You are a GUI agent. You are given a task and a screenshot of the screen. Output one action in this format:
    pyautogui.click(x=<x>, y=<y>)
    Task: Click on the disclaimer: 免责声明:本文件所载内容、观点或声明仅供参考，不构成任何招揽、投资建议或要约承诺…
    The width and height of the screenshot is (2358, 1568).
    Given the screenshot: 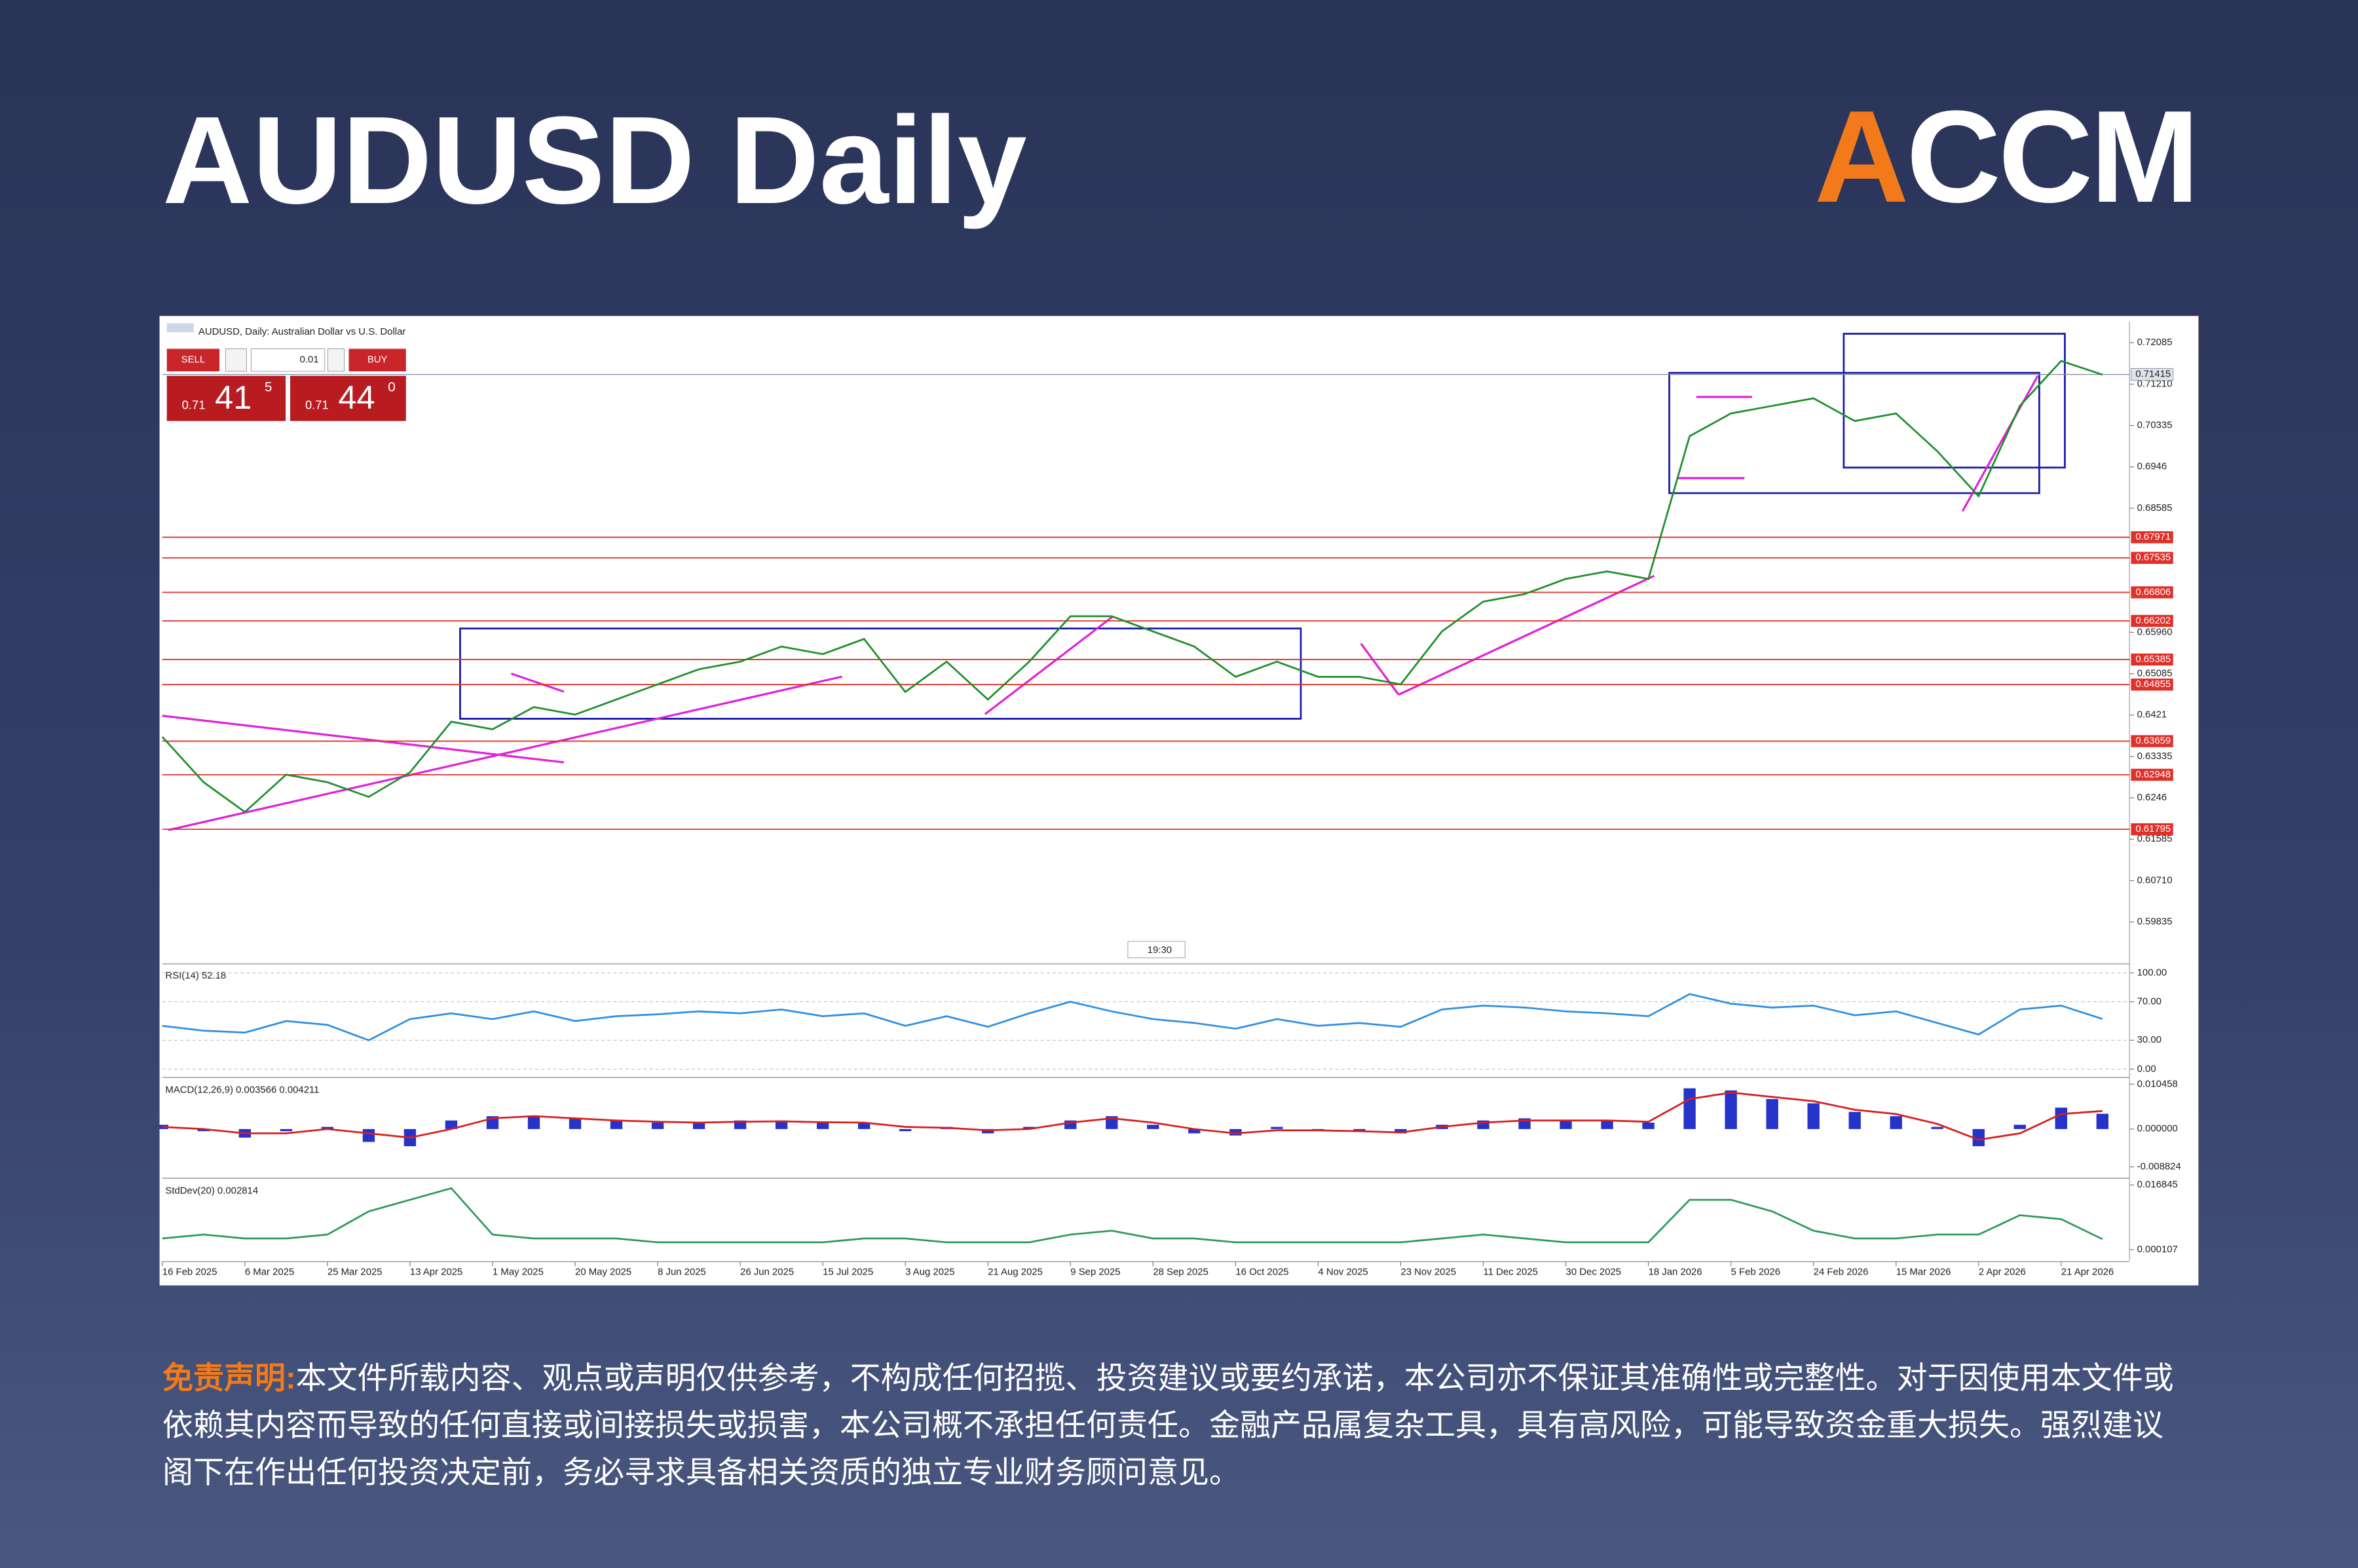 What is the action you would take?
    pyautogui.click(x=1174, y=1425)
    